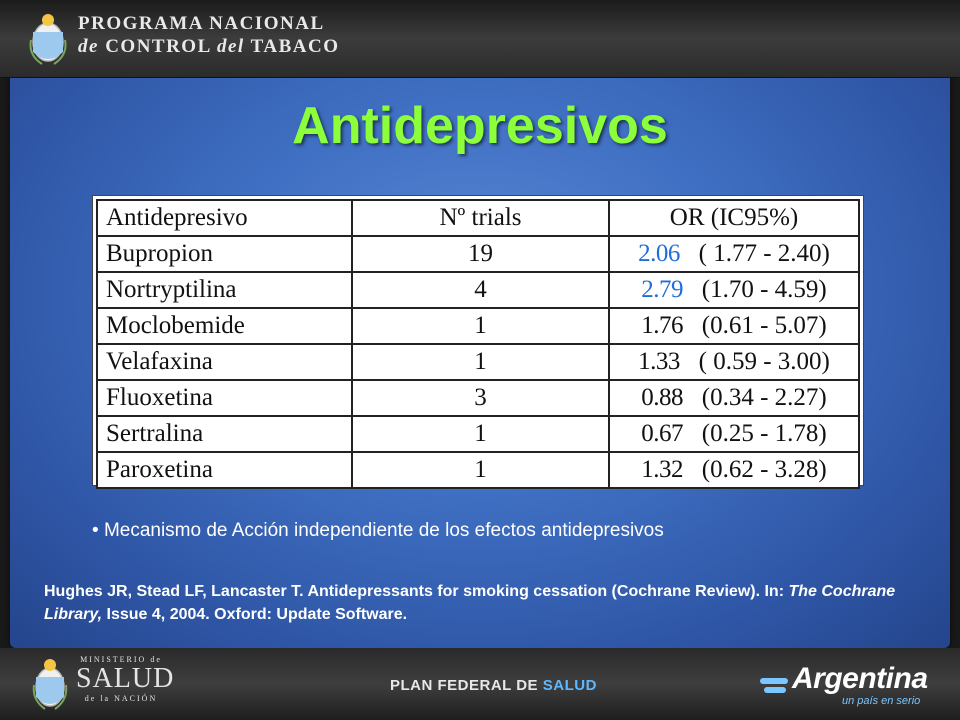 The width and height of the screenshot is (960, 720). I want to click on confidence-interval: ( 1.77 - 2.40), so click(764, 253).